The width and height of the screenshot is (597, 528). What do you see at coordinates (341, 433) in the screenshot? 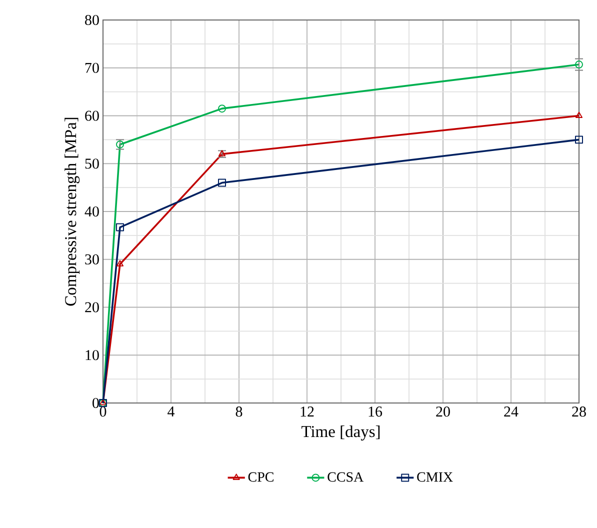
I see `x-axis-title: Time [days]` at bounding box center [341, 433].